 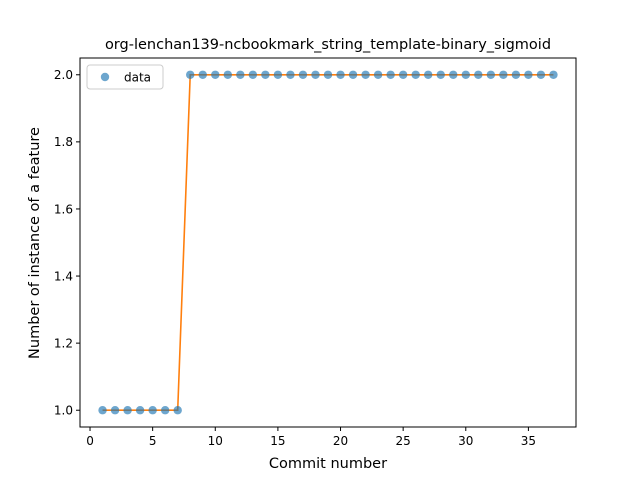 I want to click on legend-box, so click(x=125, y=77).